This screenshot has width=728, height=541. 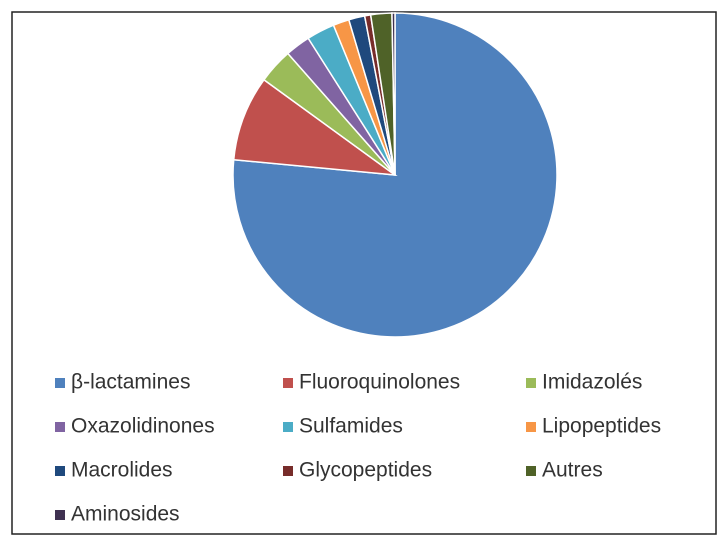 What do you see at coordinates (125, 514) in the screenshot?
I see `legend-label: Aminosides` at bounding box center [125, 514].